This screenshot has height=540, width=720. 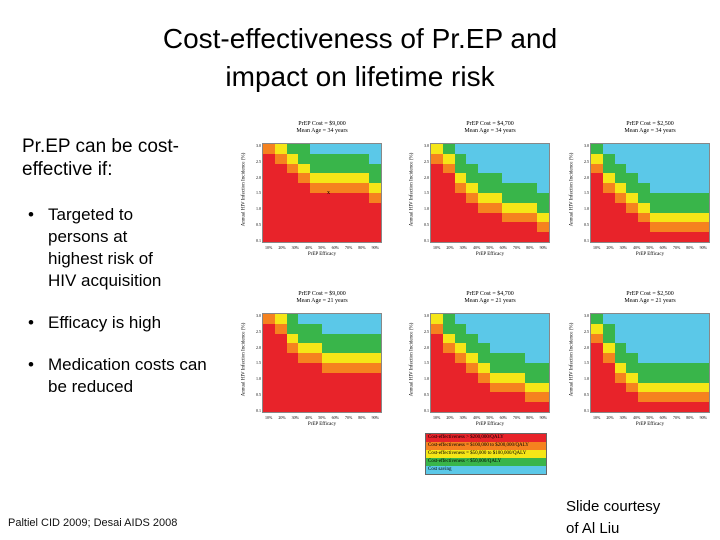 What do you see at coordinates (623, 417) in the screenshot?
I see `x-tick: 30%` at bounding box center [623, 417].